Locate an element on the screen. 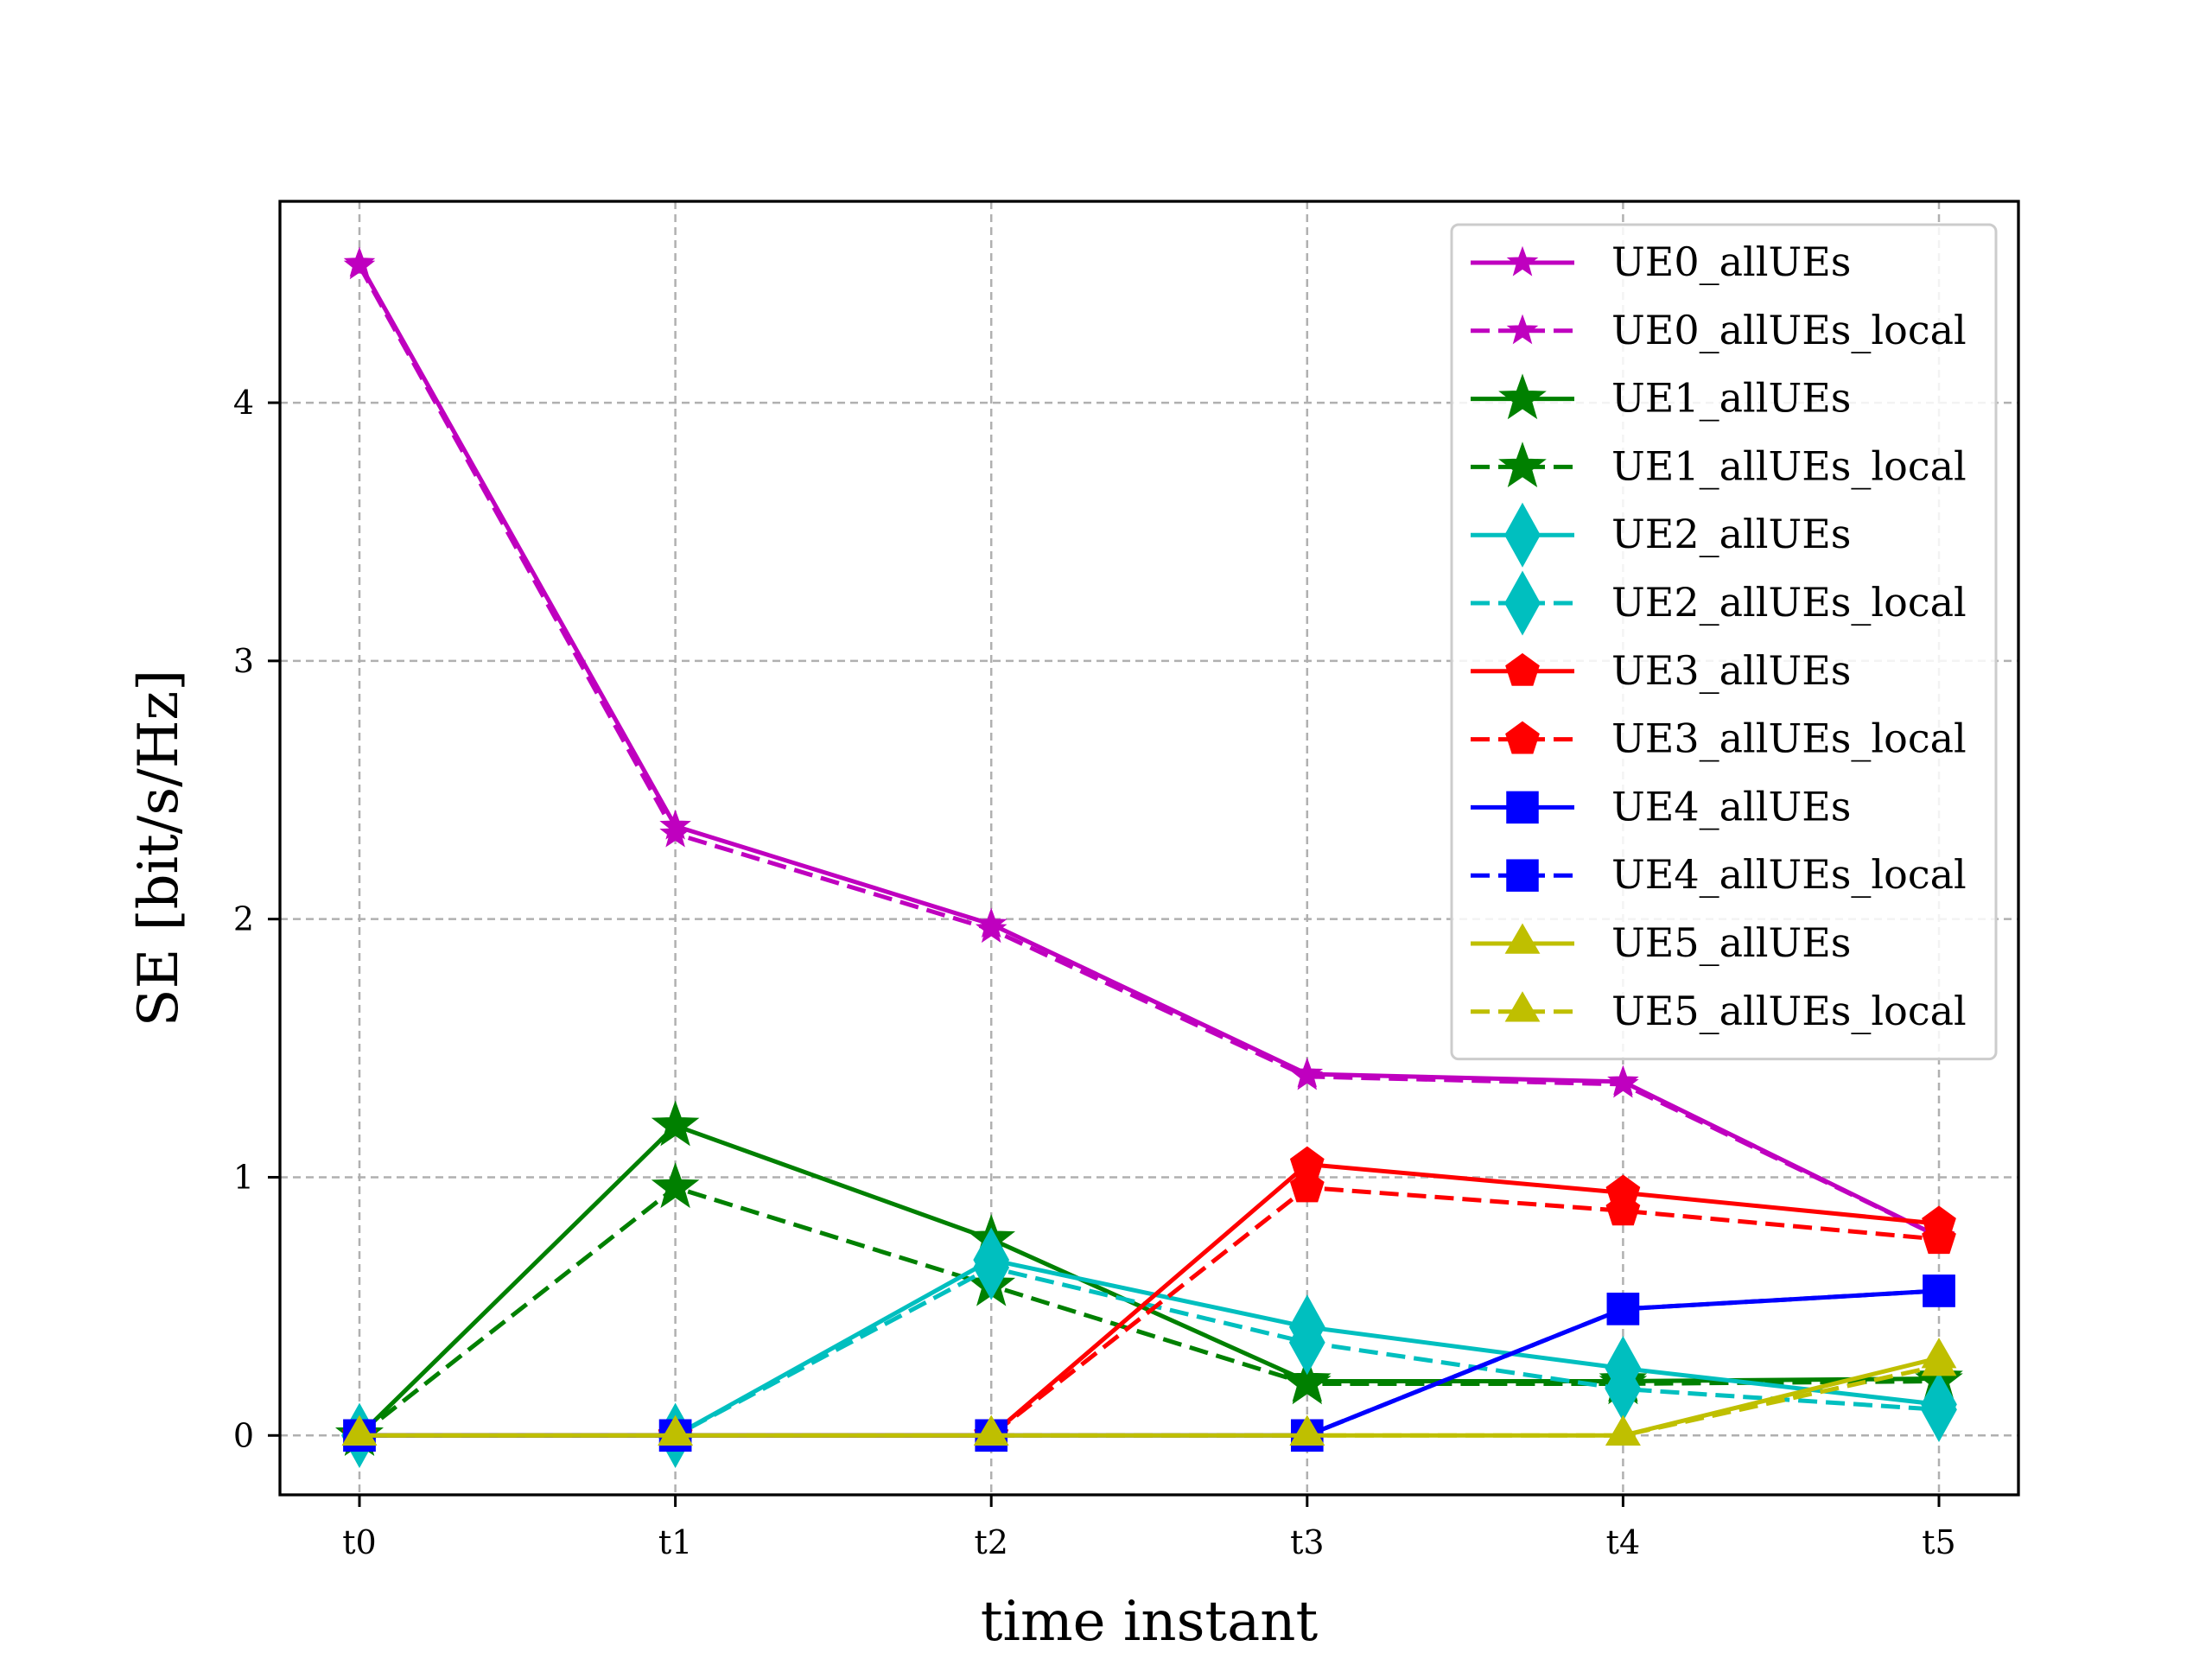 This screenshot has width=2212, height=1659. series-line-UE1_allUEs_local is located at coordinates (1149, 1311).